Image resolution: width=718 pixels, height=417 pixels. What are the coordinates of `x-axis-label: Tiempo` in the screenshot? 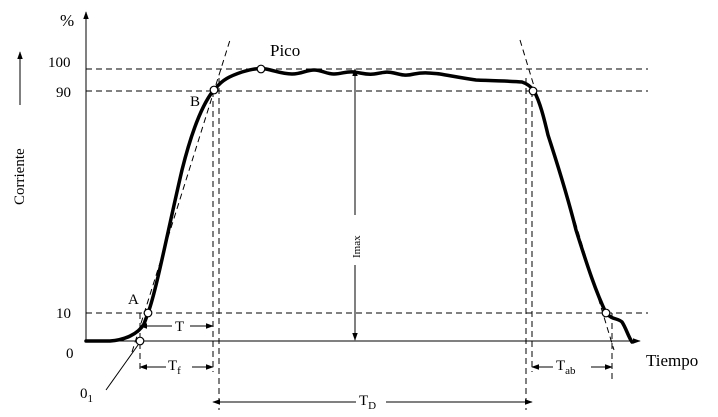 It's located at (672, 360).